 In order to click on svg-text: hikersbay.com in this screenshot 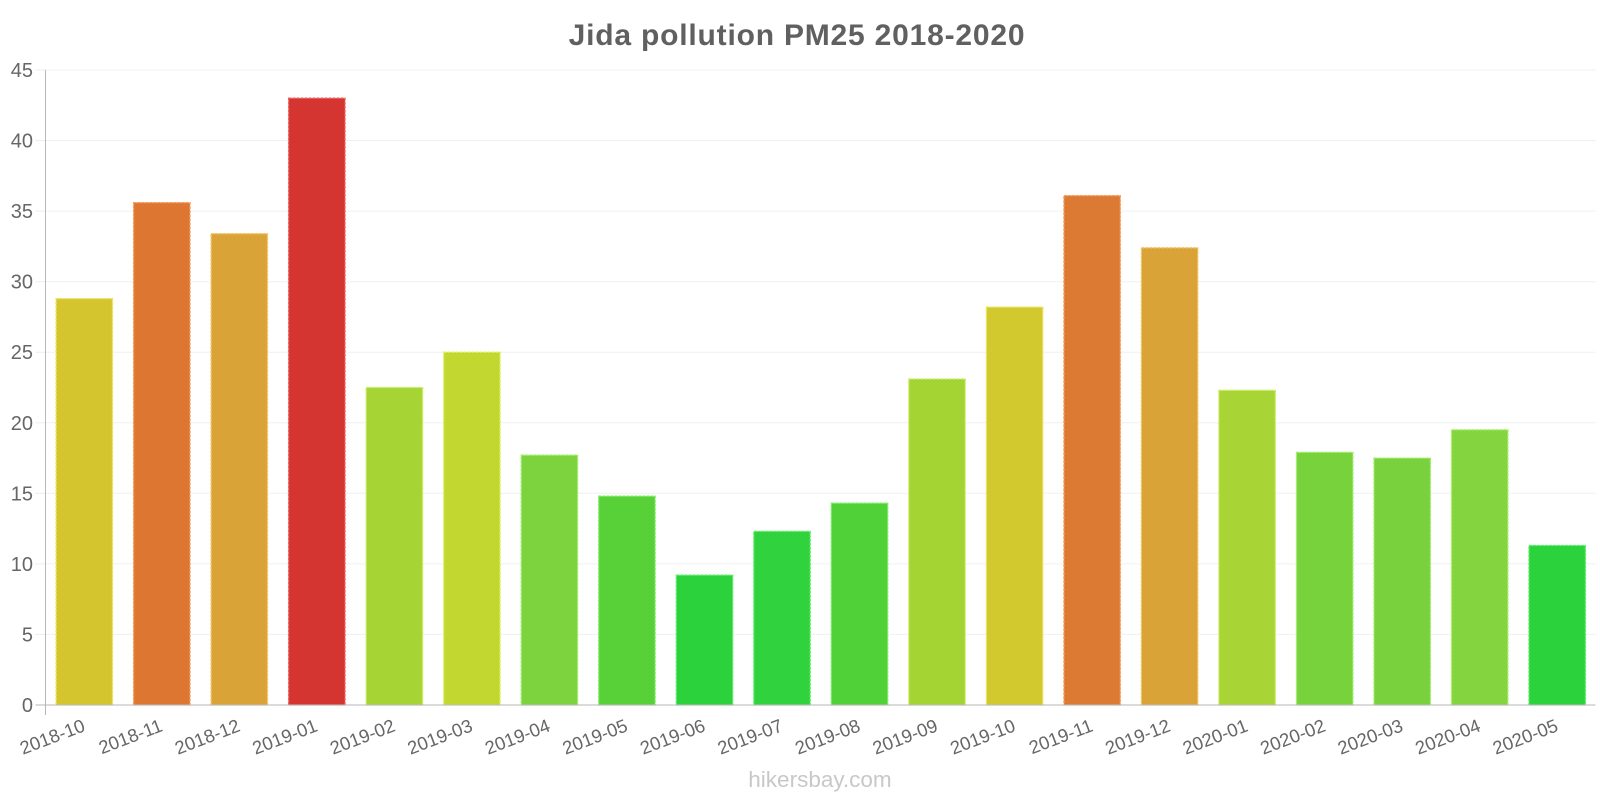, I will do `click(819, 779)`.